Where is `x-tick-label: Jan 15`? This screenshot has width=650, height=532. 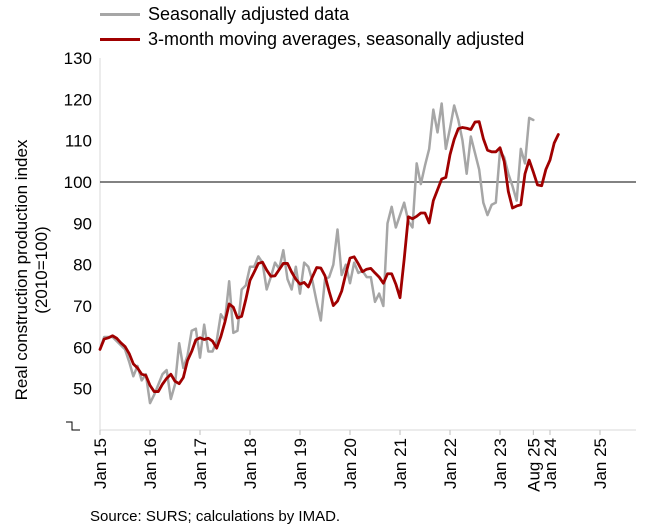
x-tick-label: Jan 15 is located at coordinates (100, 463).